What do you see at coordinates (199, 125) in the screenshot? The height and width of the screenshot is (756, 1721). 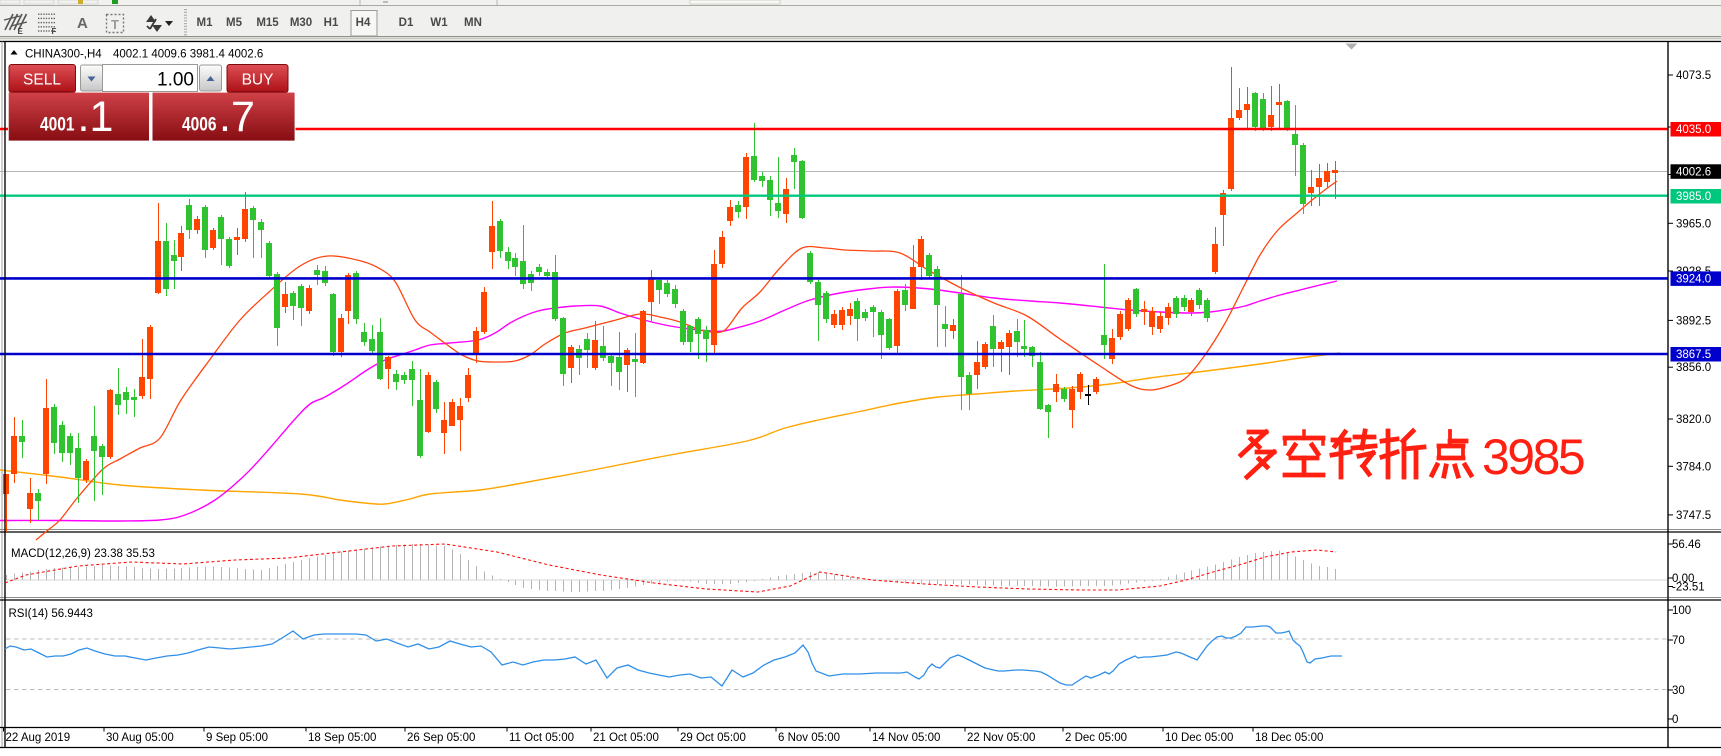 I see `svg-text: 4006` at bounding box center [199, 125].